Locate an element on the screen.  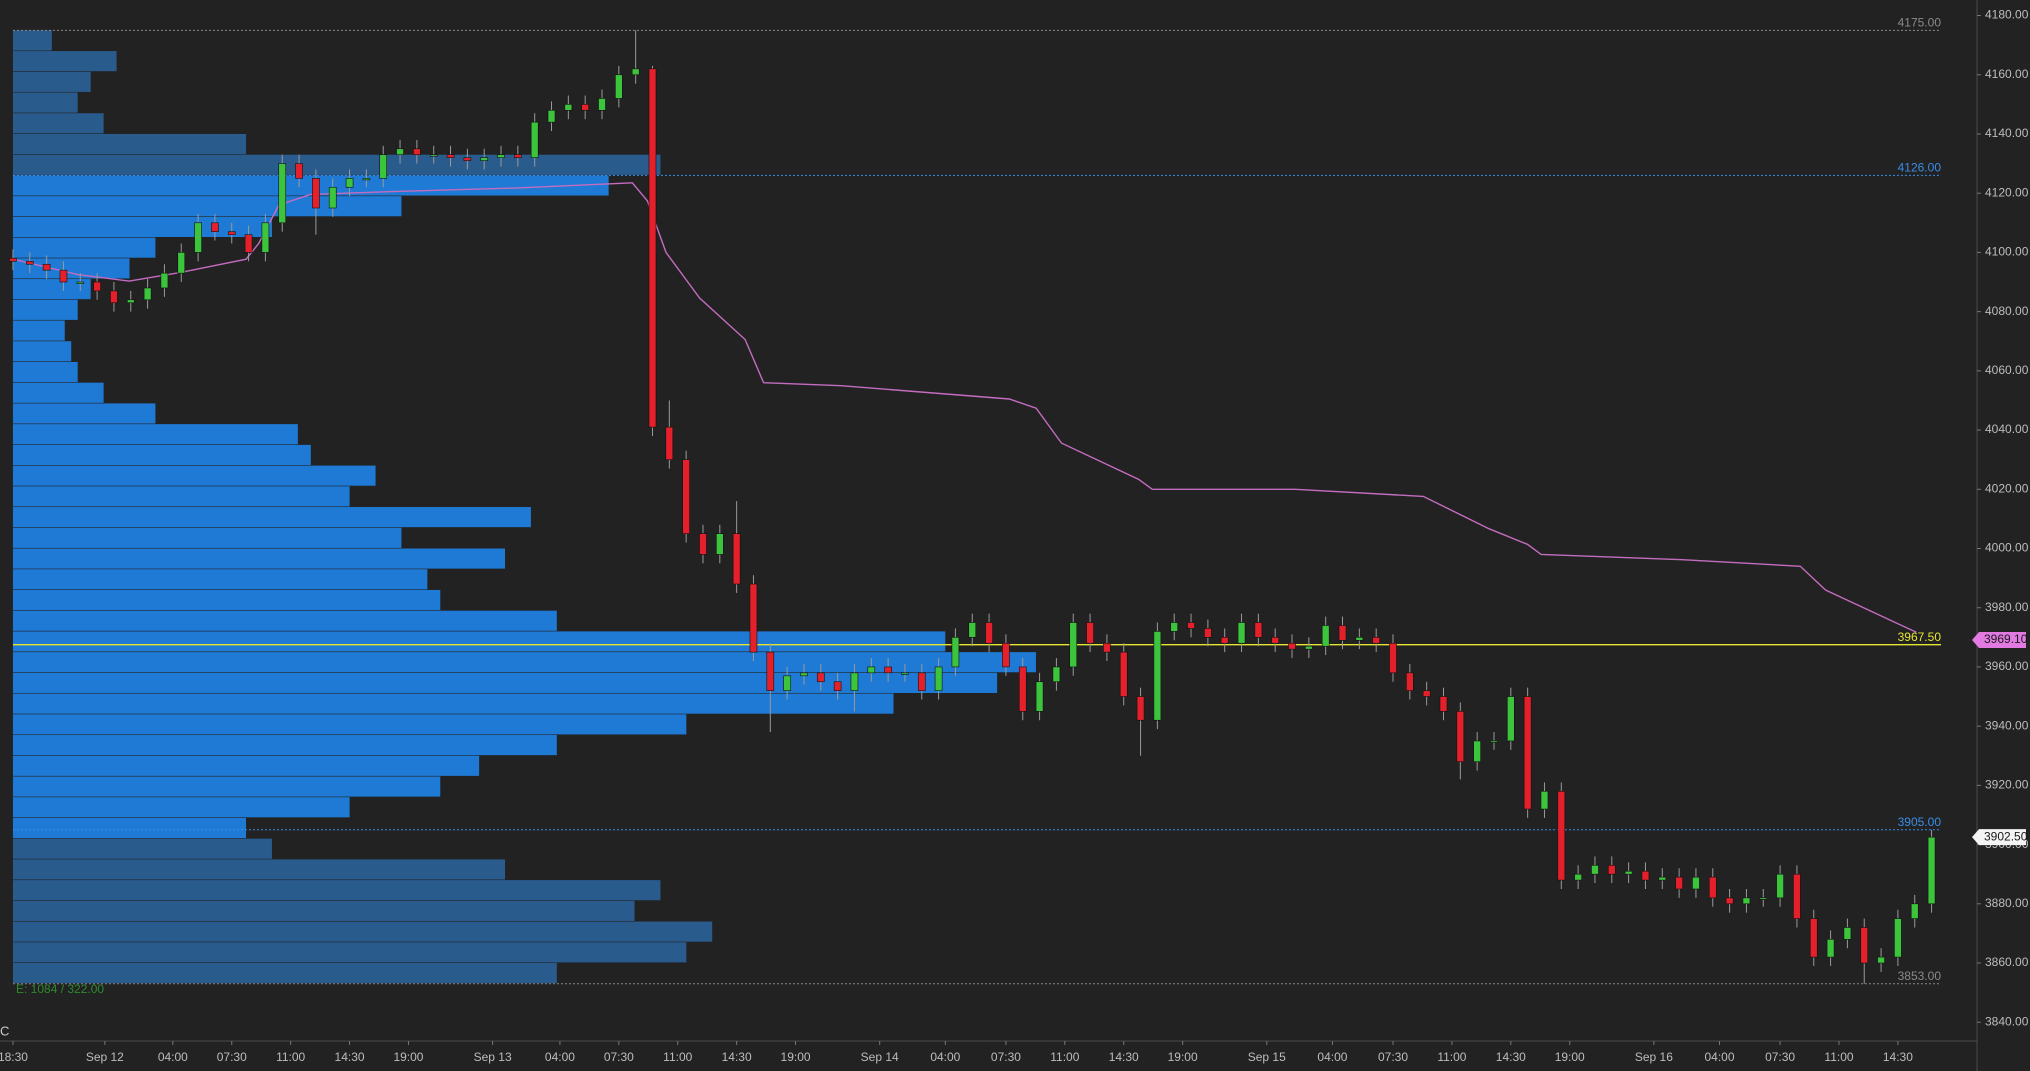
y-tick-label: 4120.00 is located at coordinates (2007, 192).